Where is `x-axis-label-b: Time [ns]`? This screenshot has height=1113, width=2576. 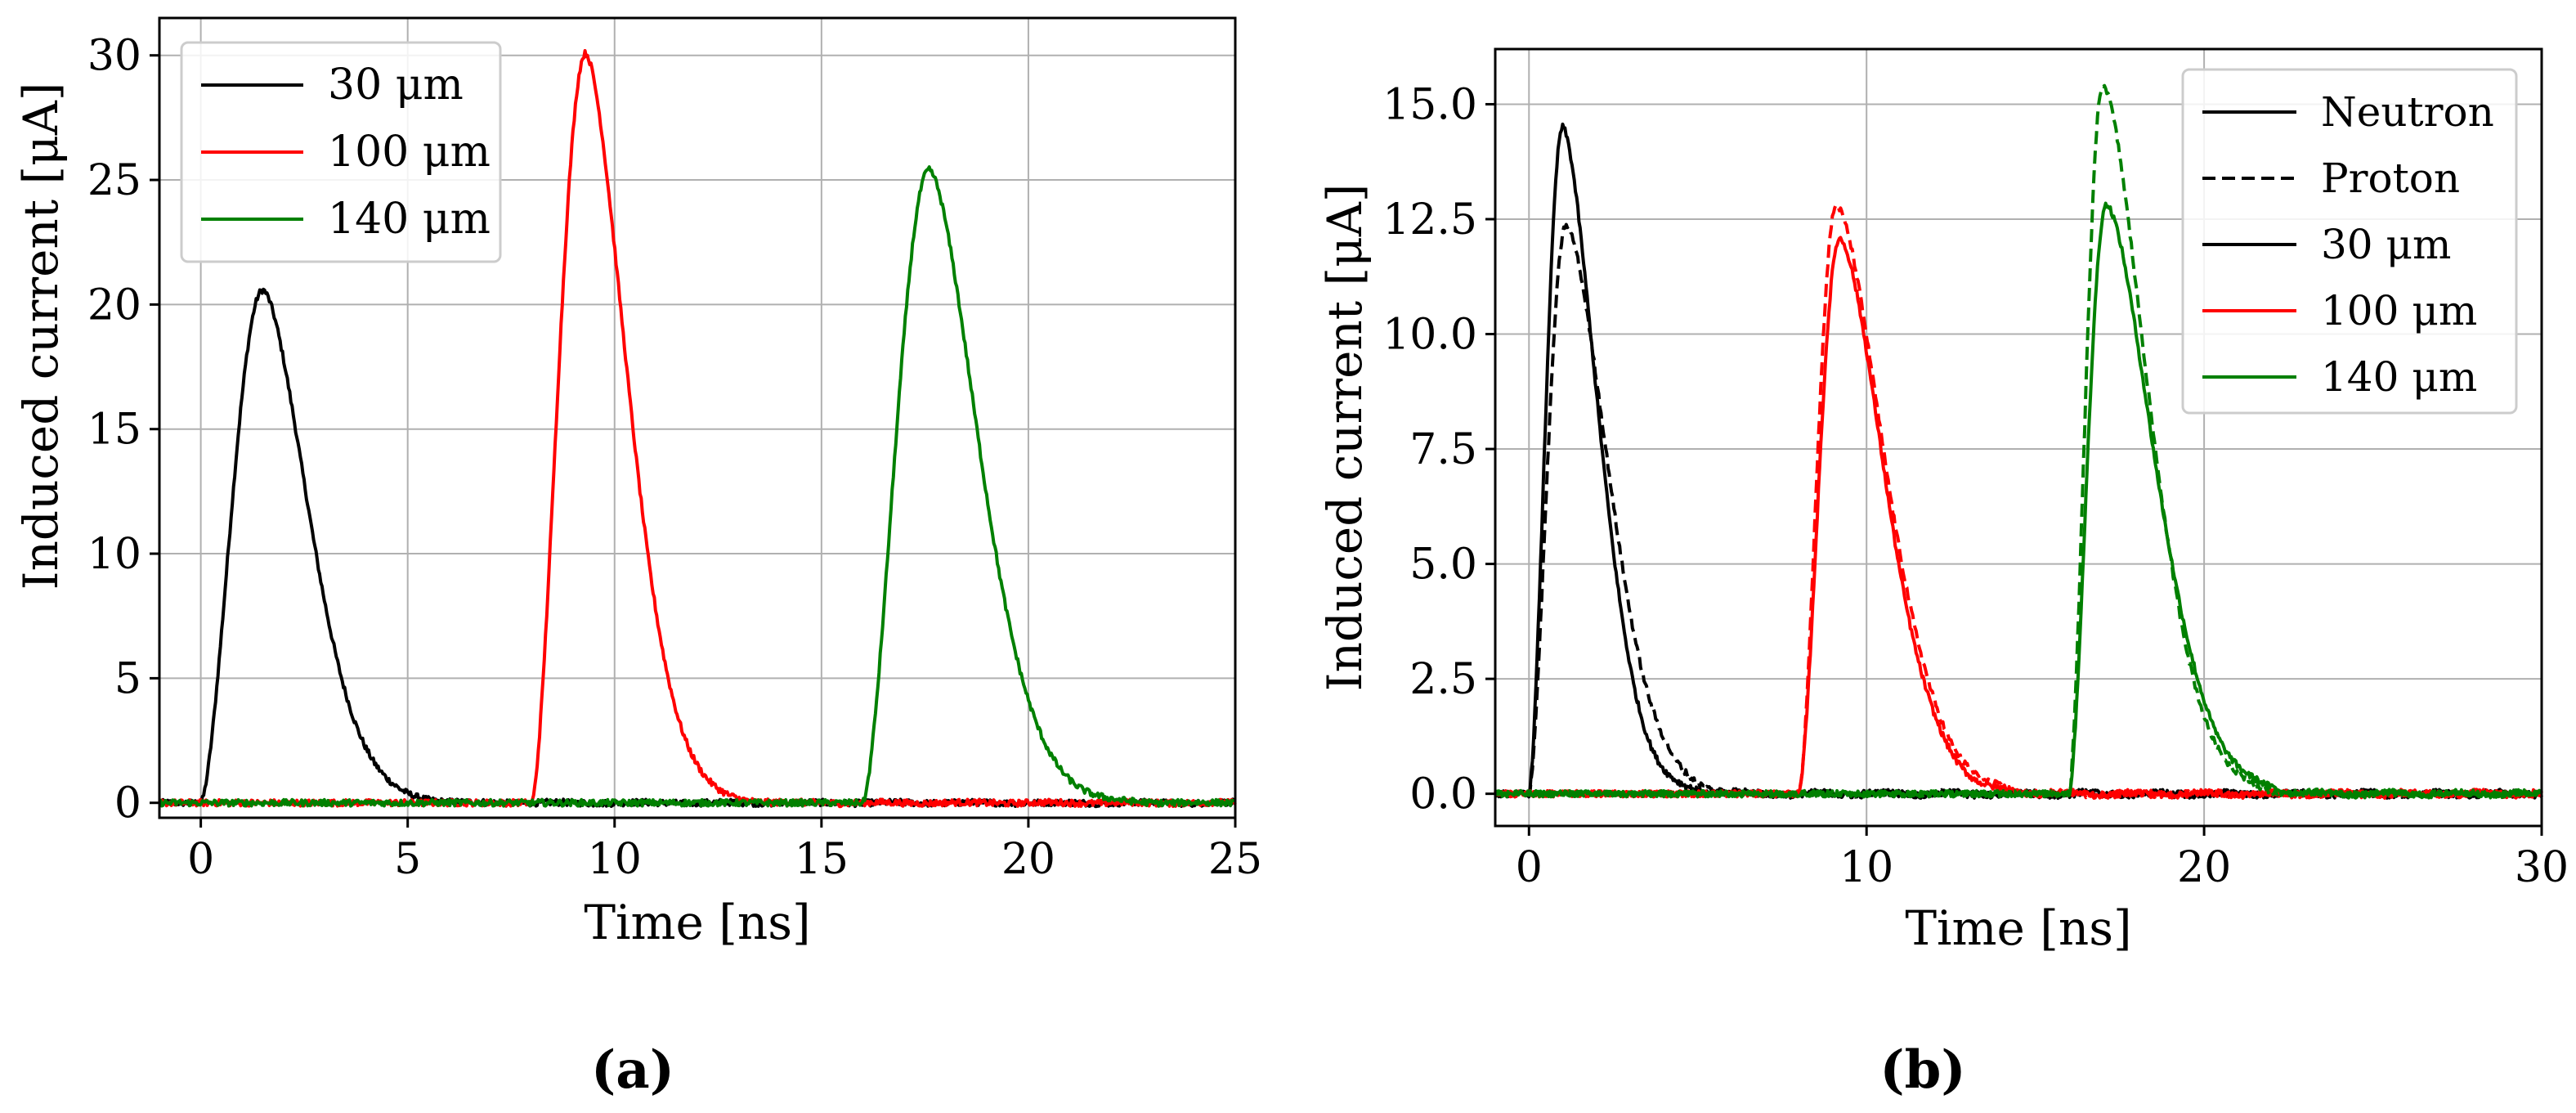 x-axis-label-b: Time [ns] is located at coordinates (2018, 928).